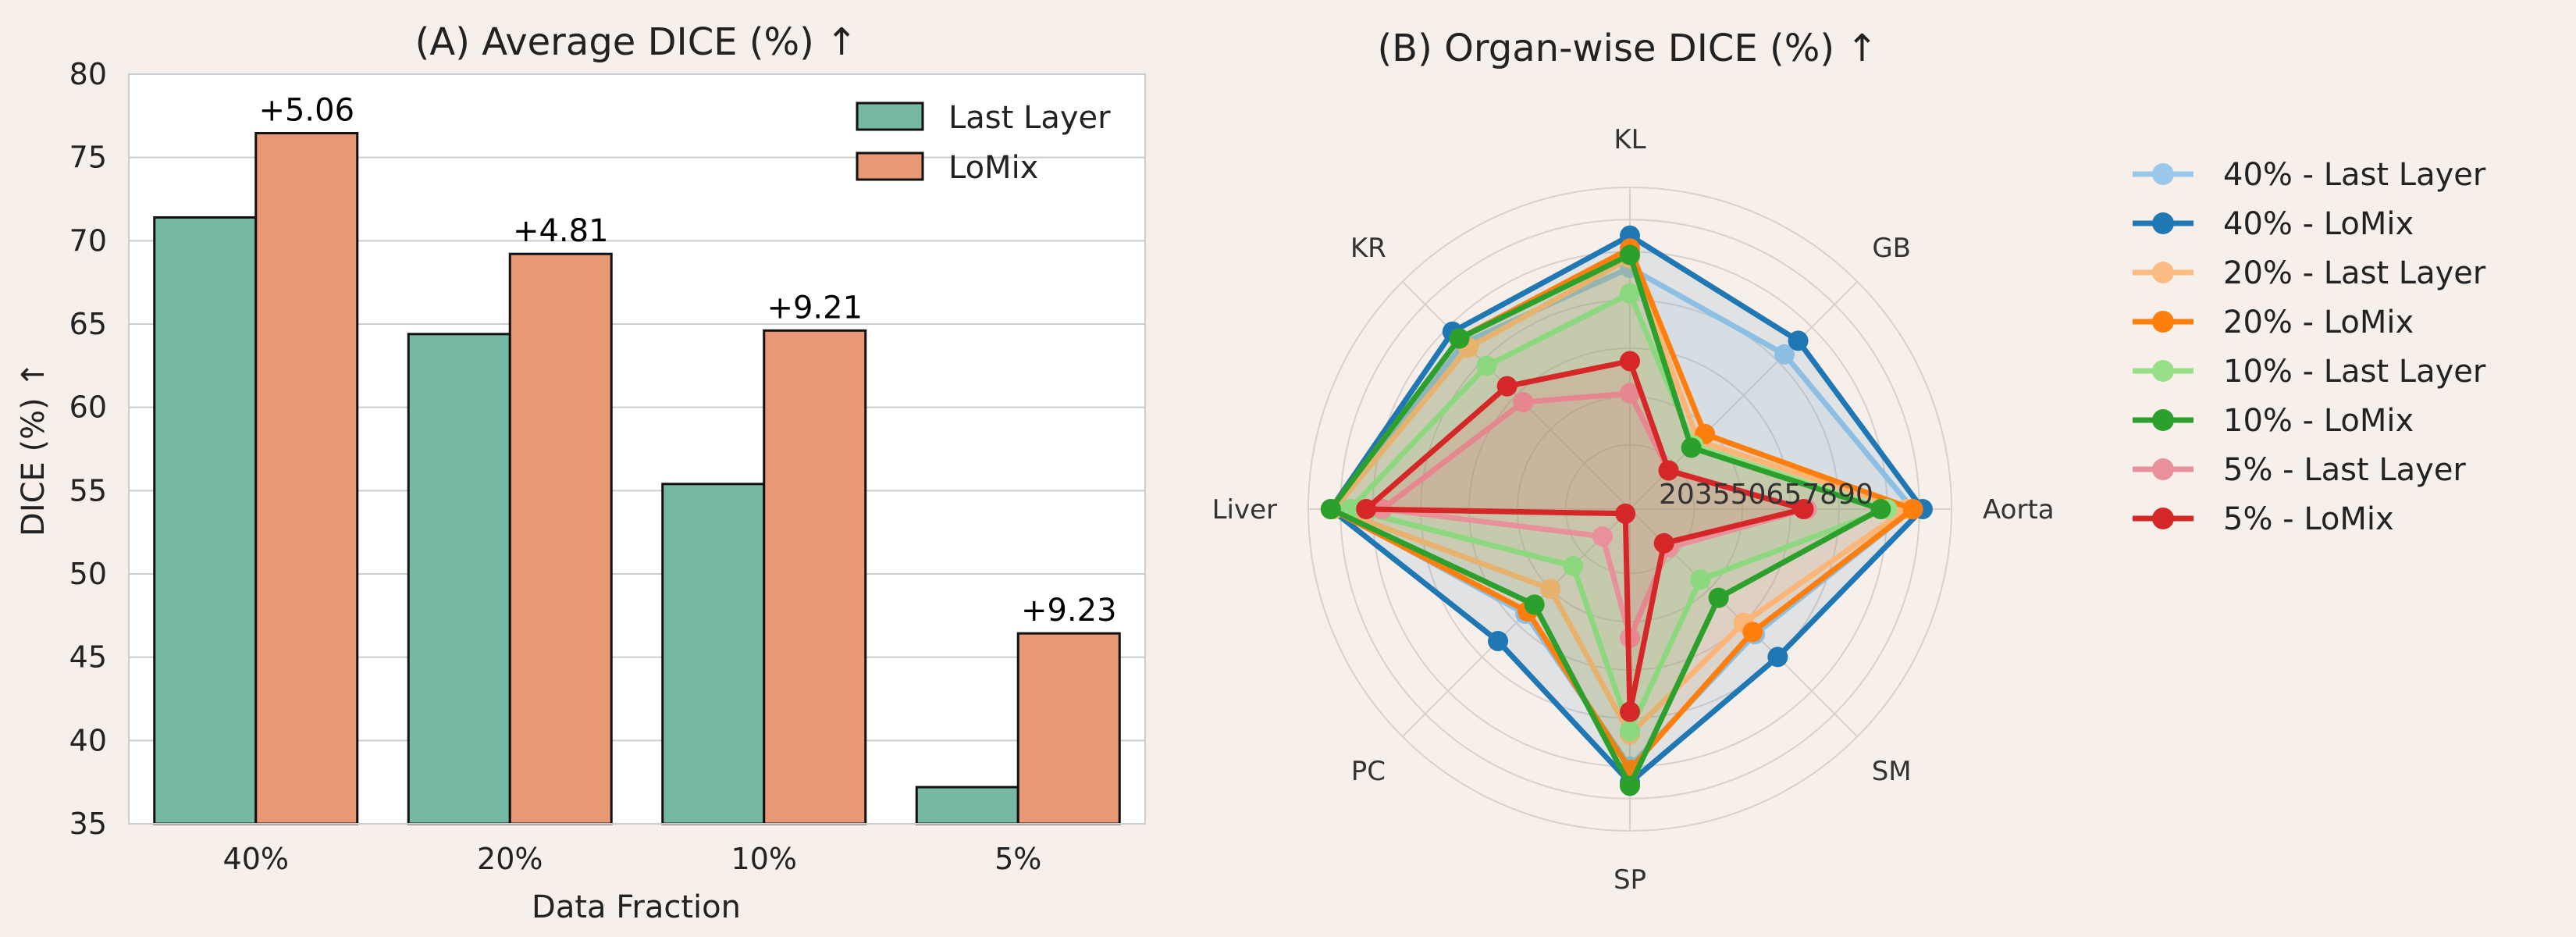  I want to click on y-tick-label: 70, so click(88, 241).